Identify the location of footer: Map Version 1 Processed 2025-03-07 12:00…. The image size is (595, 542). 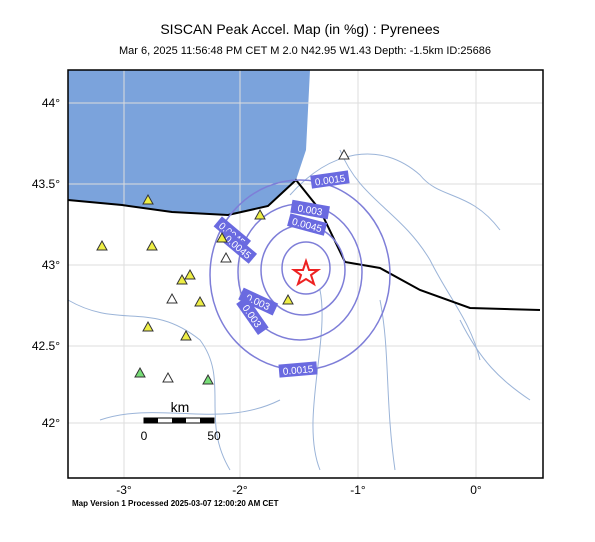
(175, 503).